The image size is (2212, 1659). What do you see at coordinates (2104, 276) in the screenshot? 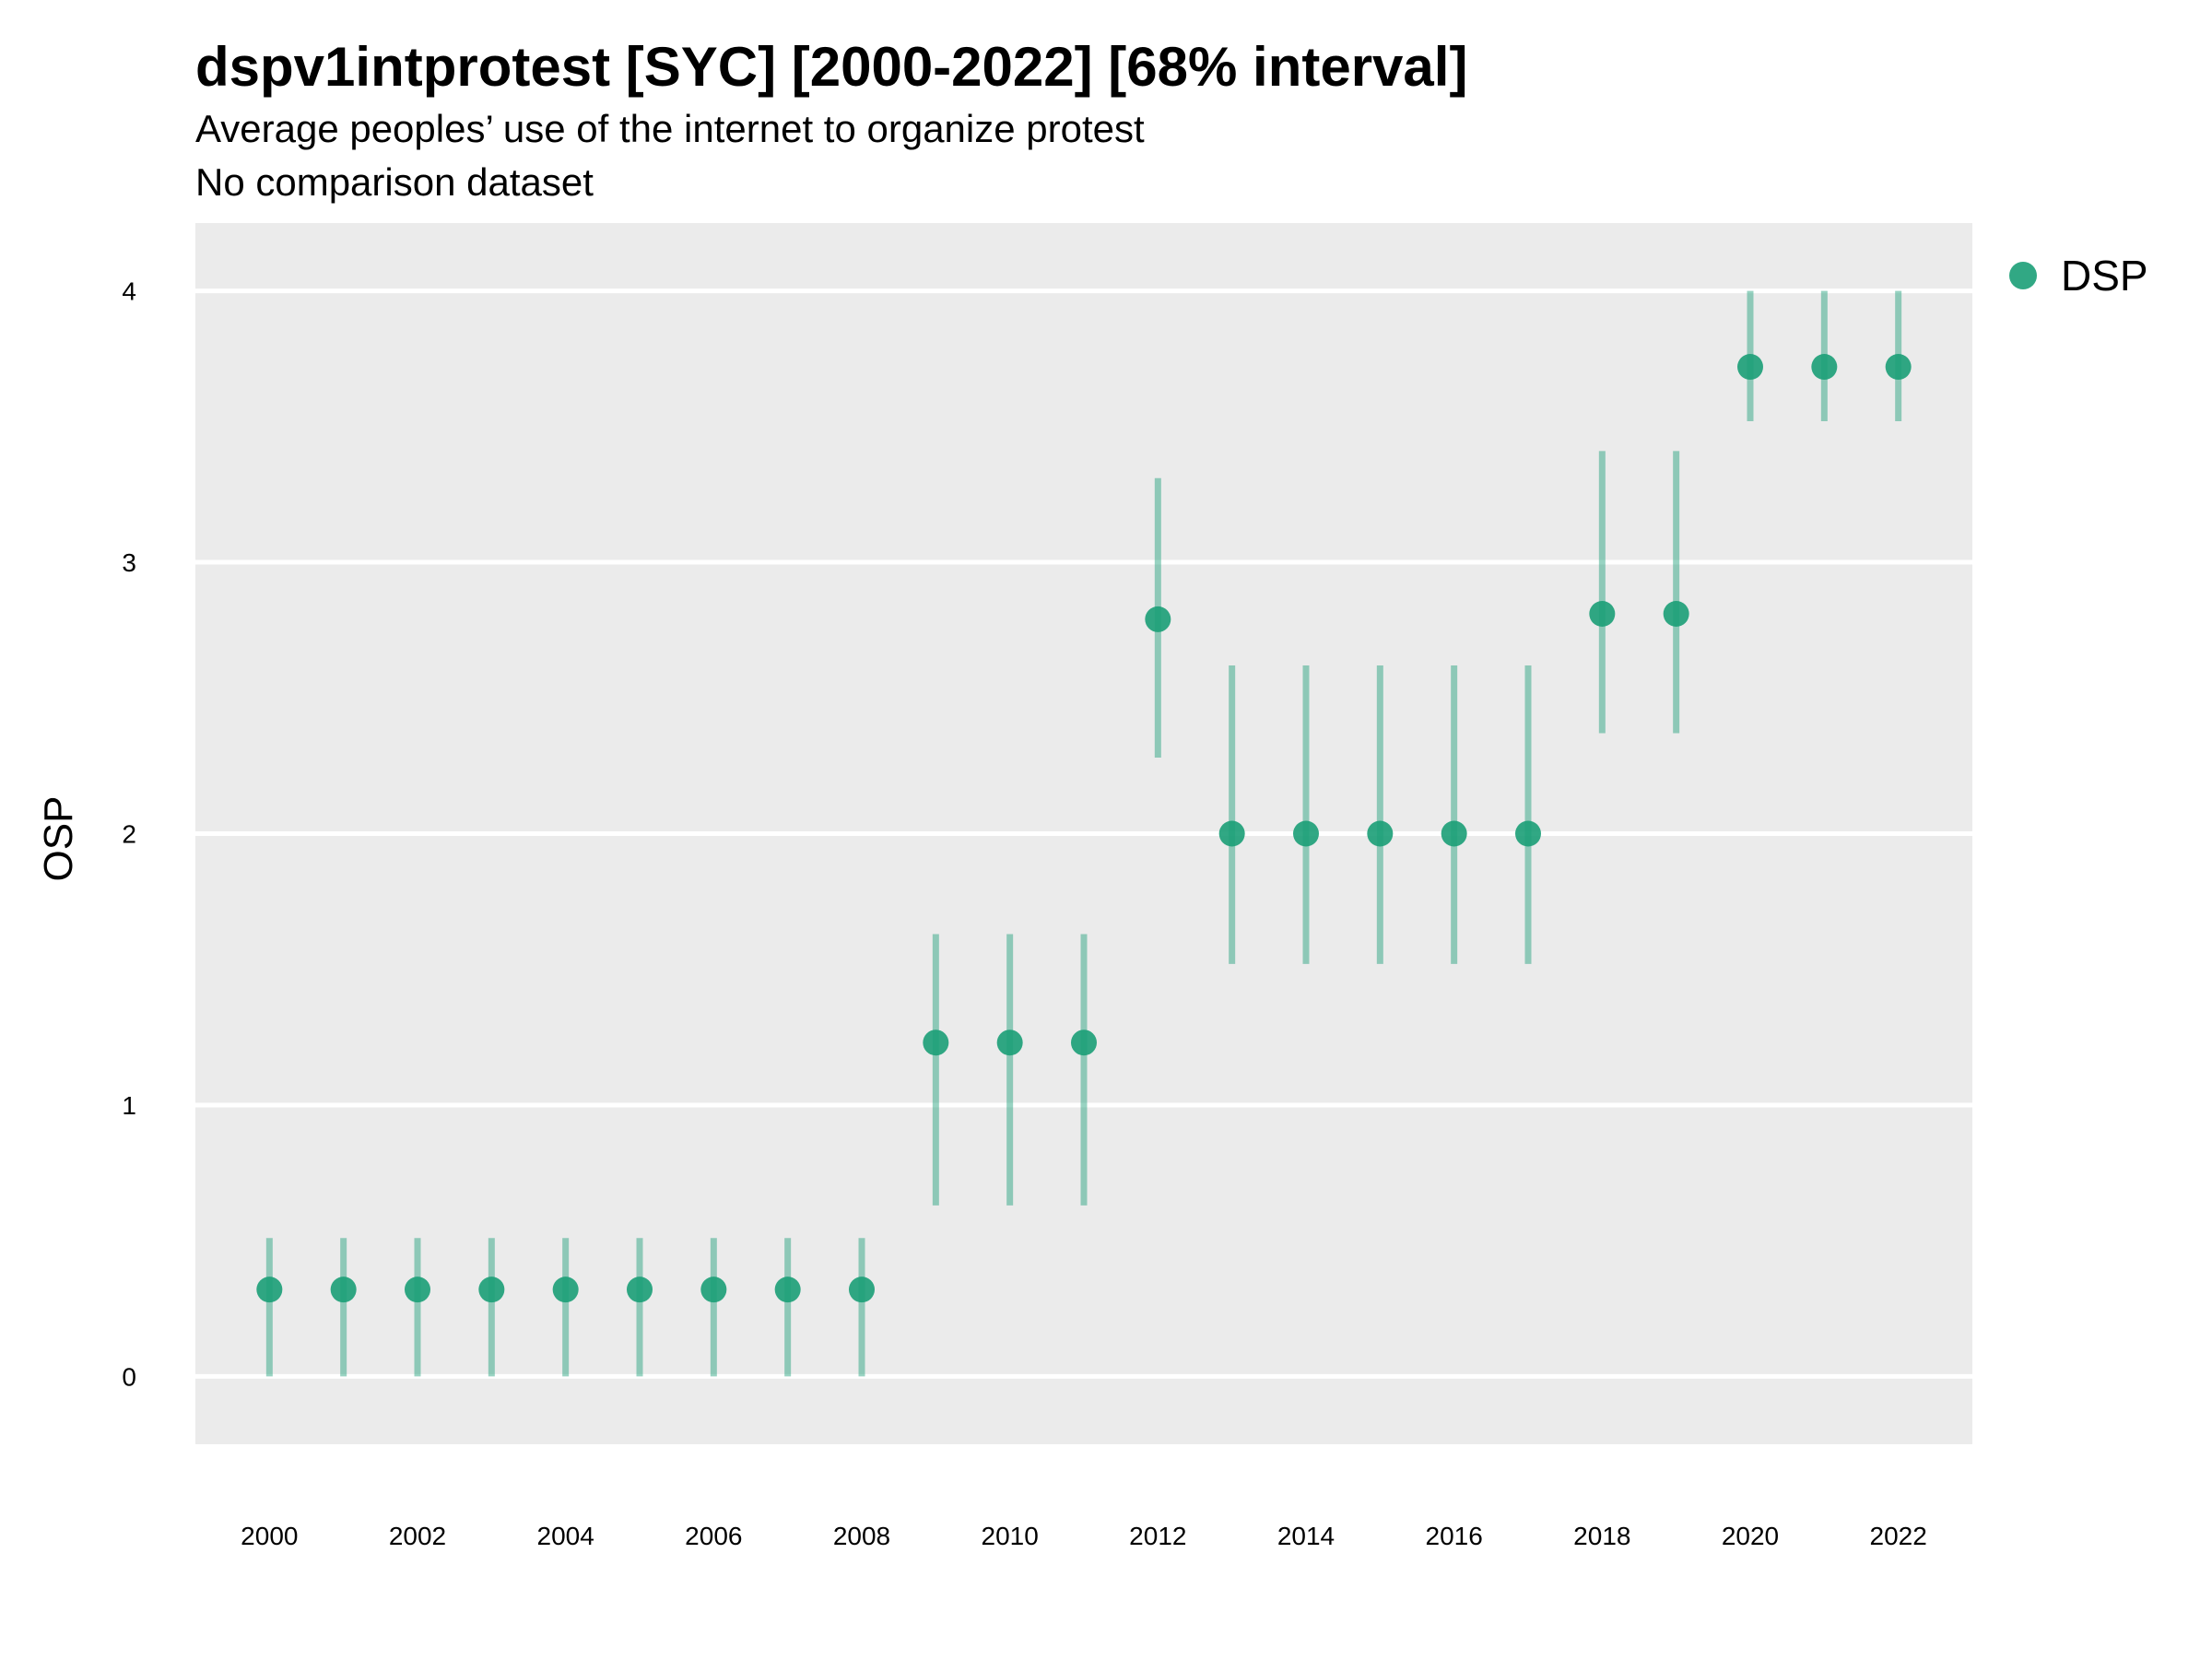
I see `legend-label-dsp: DSP` at bounding box center [2104, 276].